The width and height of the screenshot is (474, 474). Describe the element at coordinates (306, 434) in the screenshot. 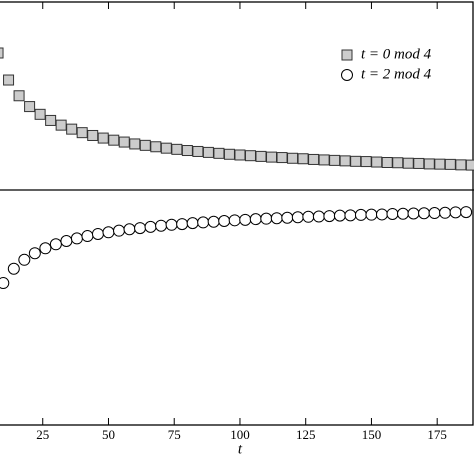

I see `x-tick-label: 125` at that location.